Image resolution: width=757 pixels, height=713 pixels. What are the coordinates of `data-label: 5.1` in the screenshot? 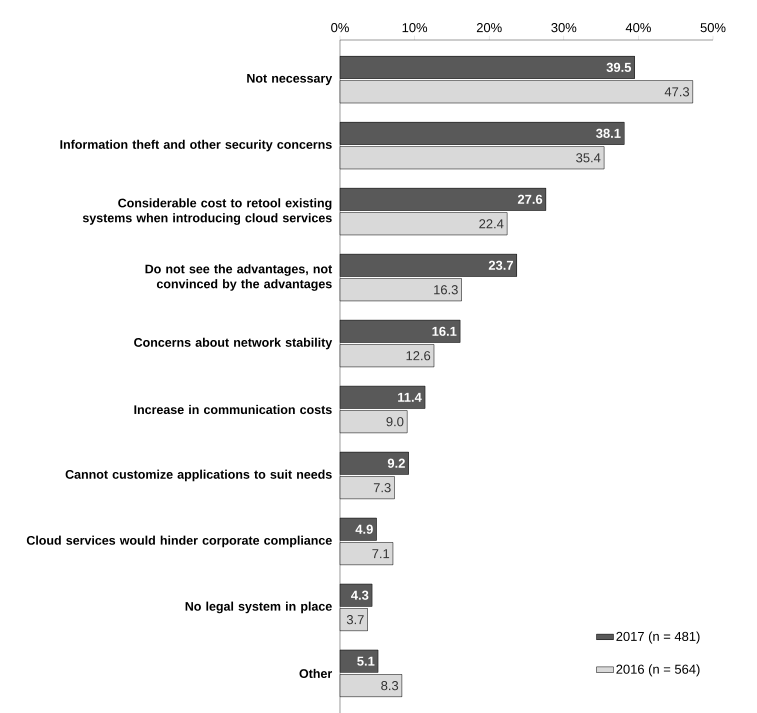 It's located at (365, 661).